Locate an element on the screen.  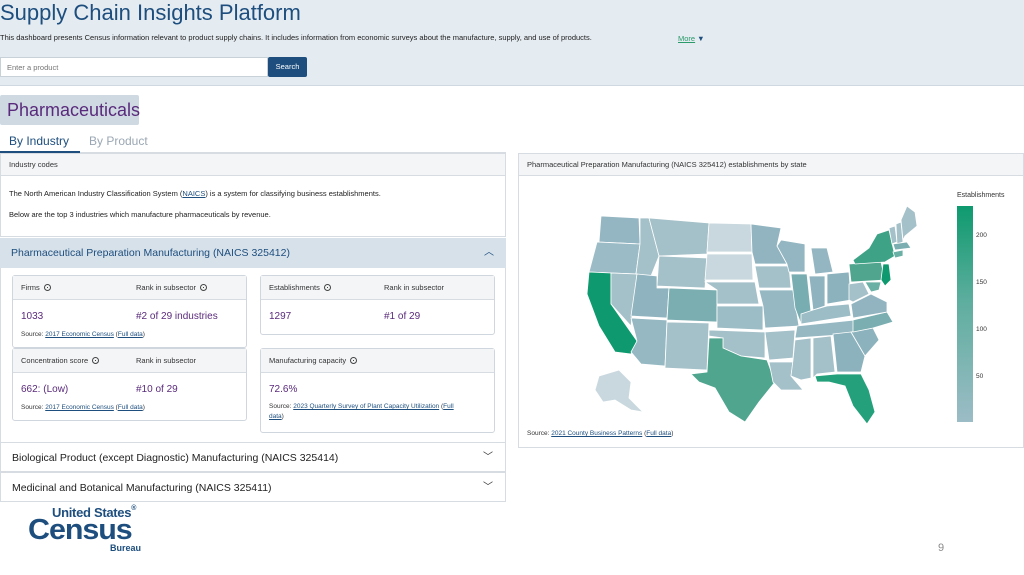
state-texas is located at coordinates (733, 380).